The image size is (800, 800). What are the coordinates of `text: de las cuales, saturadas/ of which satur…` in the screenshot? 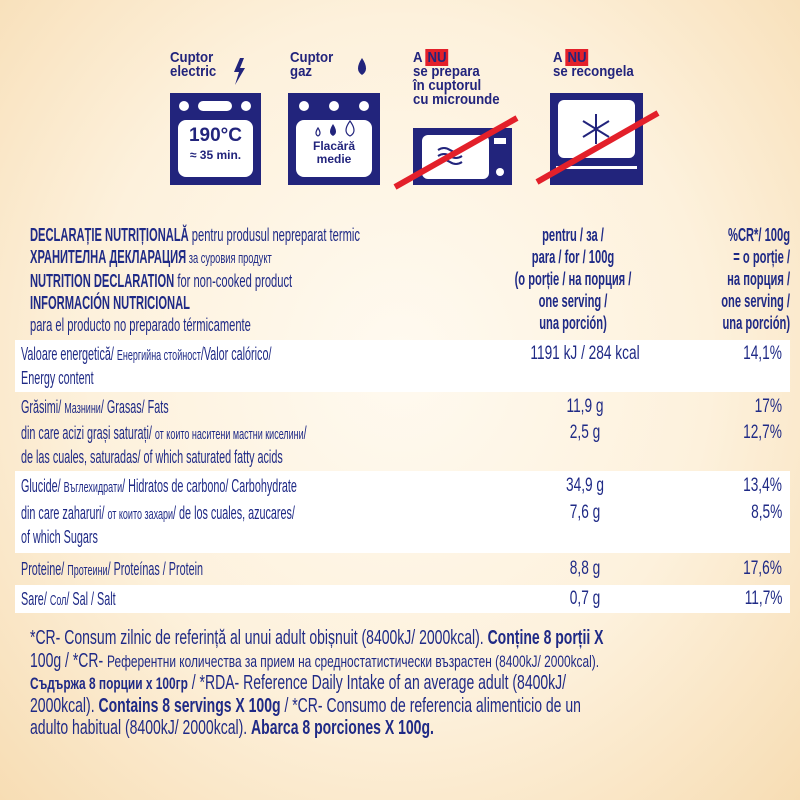 It's located at (152, 457).